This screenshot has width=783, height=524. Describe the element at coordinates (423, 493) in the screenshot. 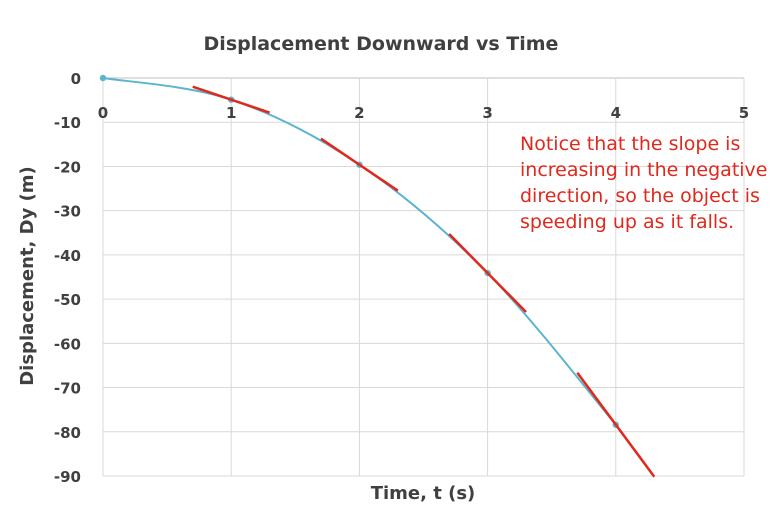

I see `x-axis-title: Time, t (s)` at that location.